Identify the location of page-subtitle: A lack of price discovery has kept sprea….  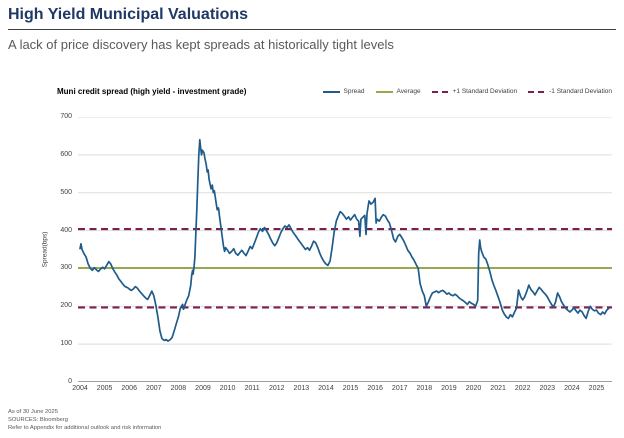
(201, 44).